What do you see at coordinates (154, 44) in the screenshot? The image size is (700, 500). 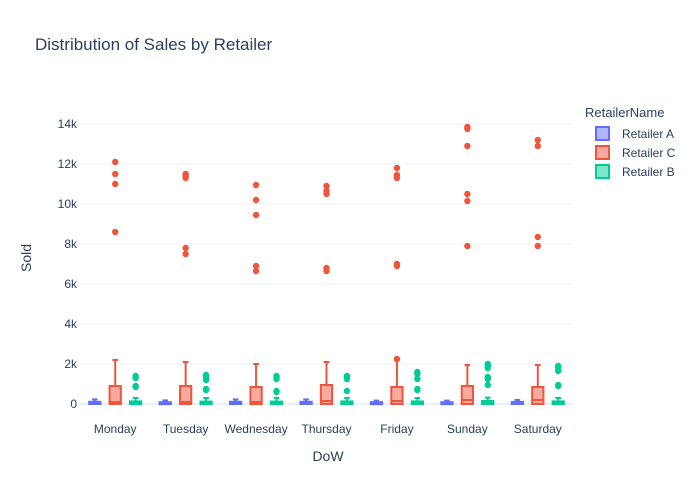 I see `chart-title: Distribution of Sales by Retailer` at bounding box center [154, 44].